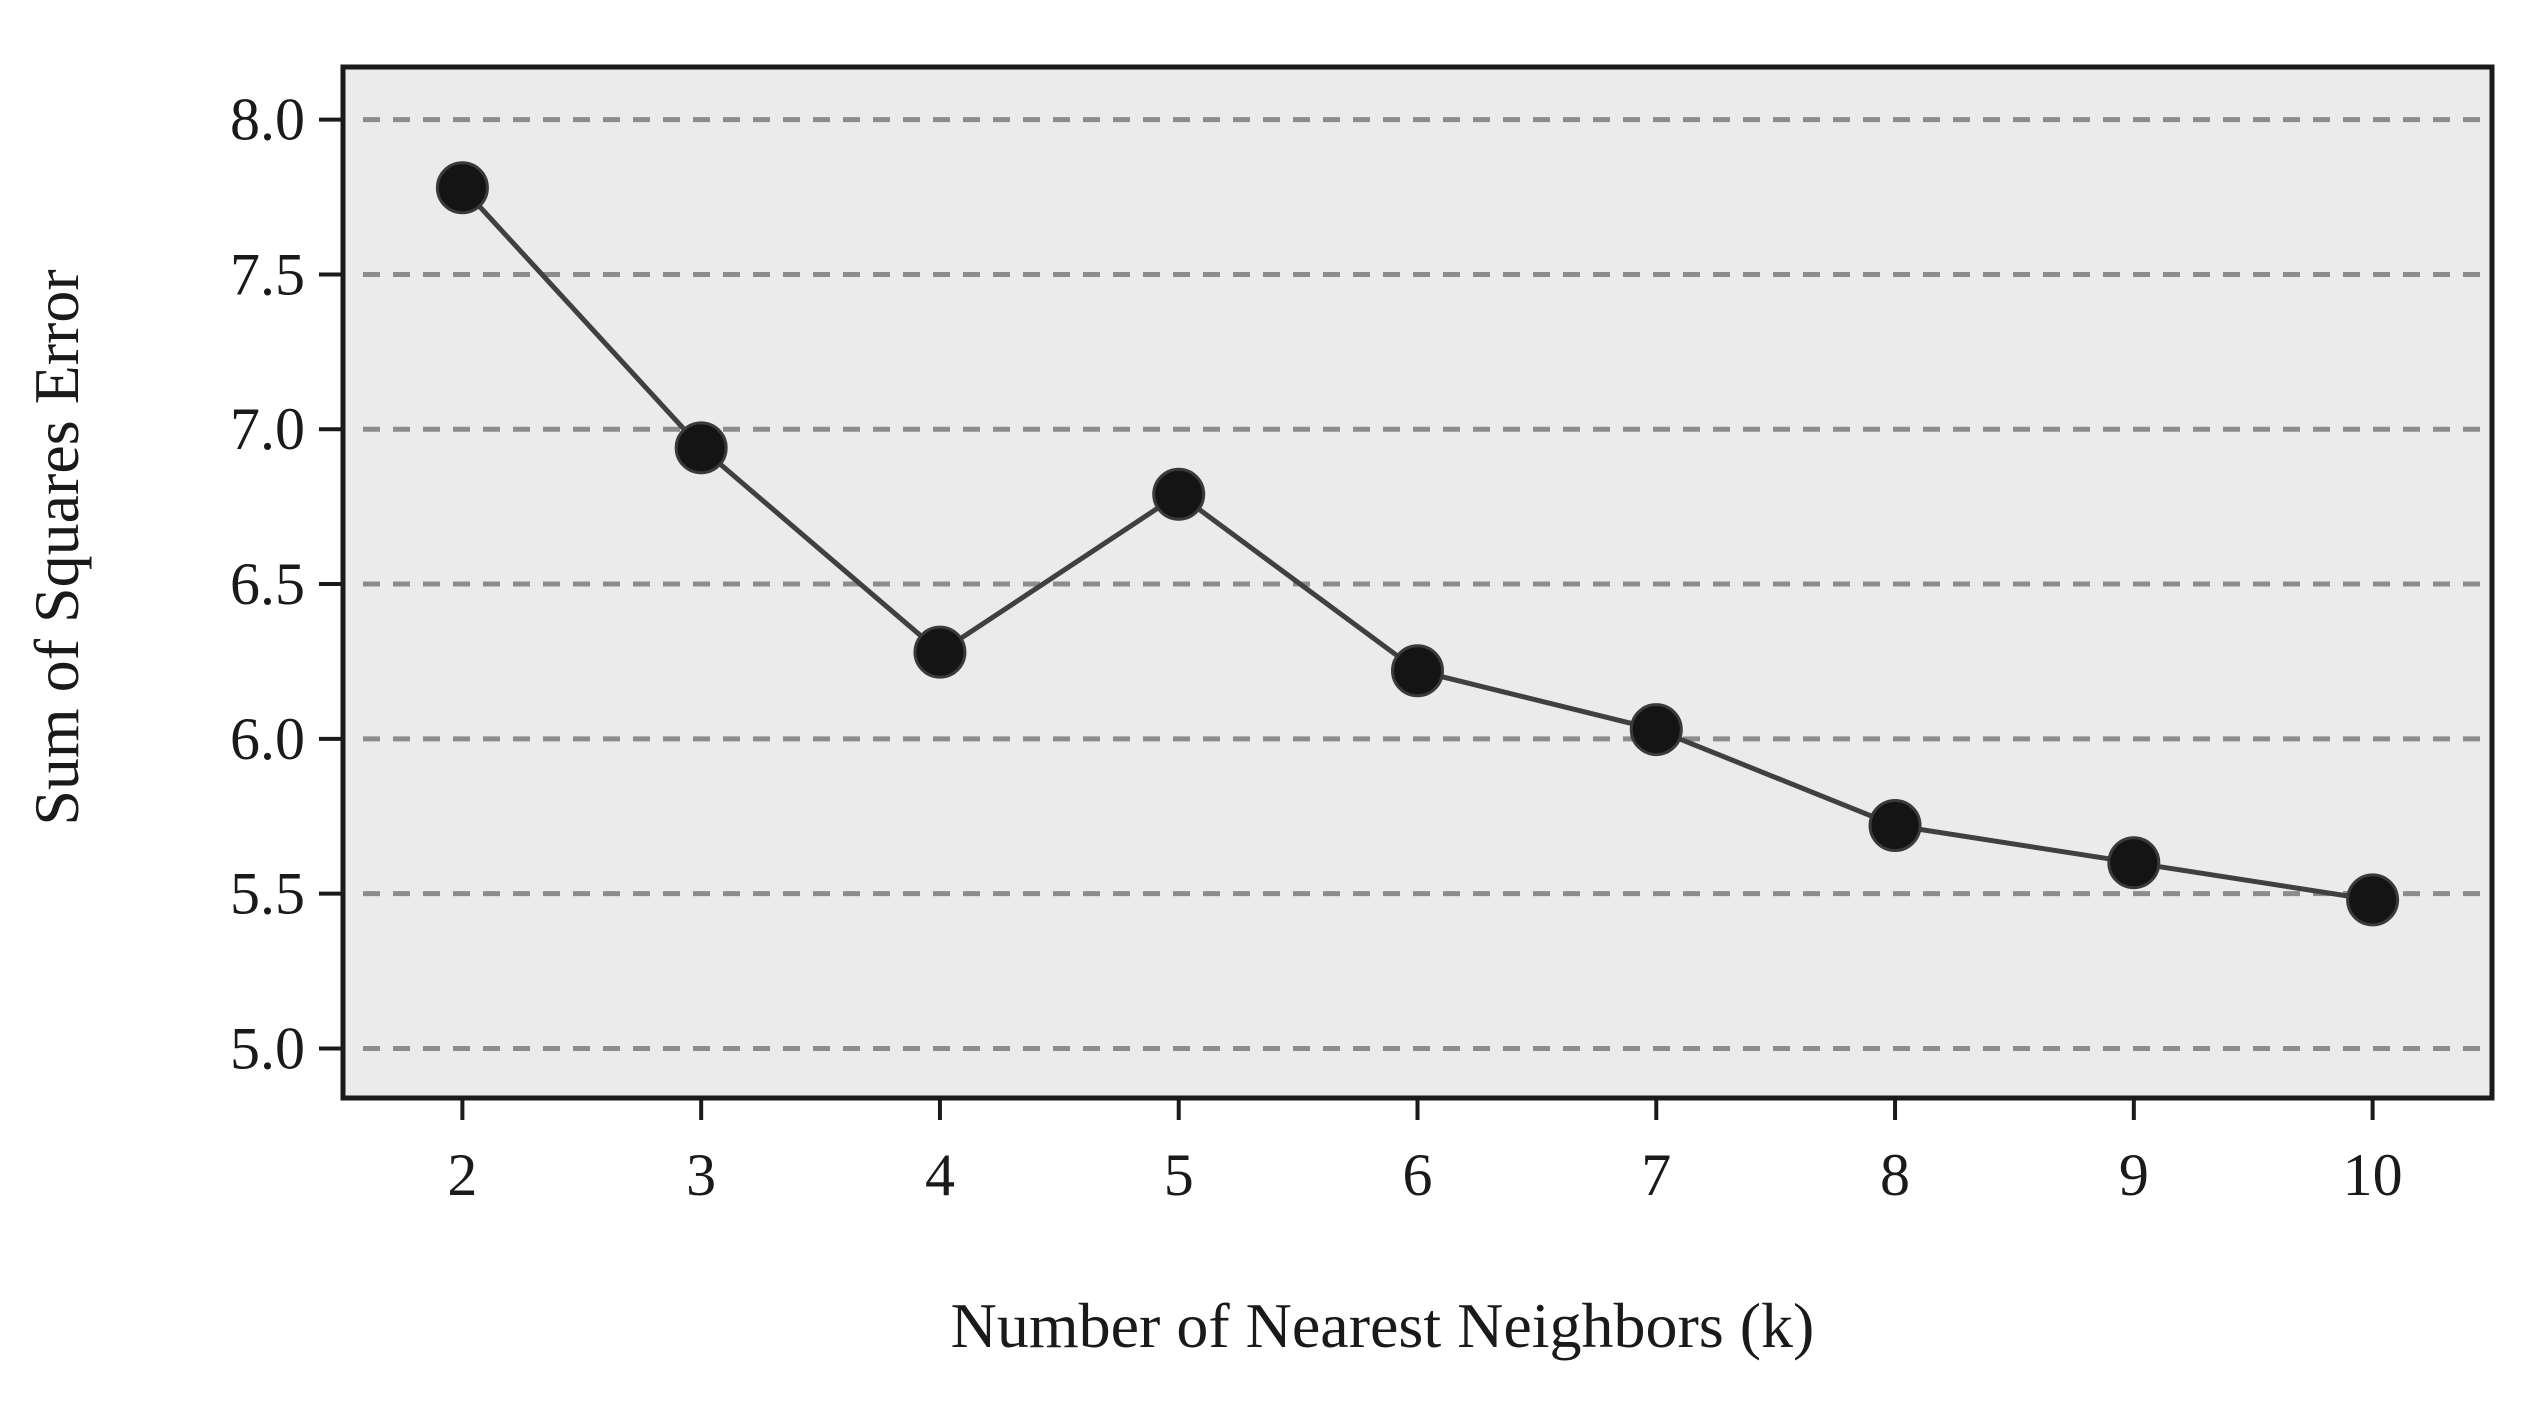 The image size is (2524, 1405). I want to click on y-tick-label: 5.5, so click(267, 894).